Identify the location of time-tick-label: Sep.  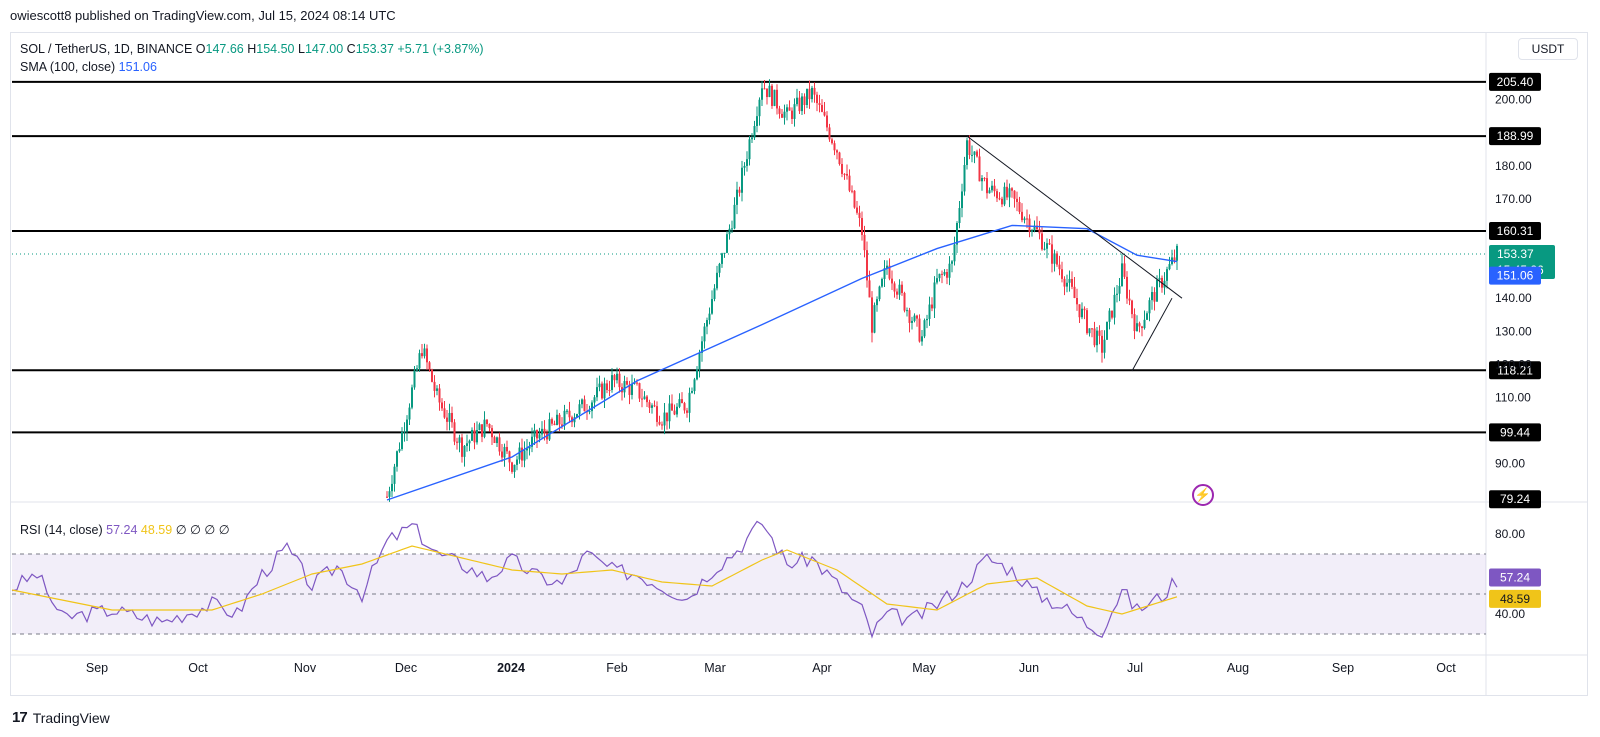
(97, 668).